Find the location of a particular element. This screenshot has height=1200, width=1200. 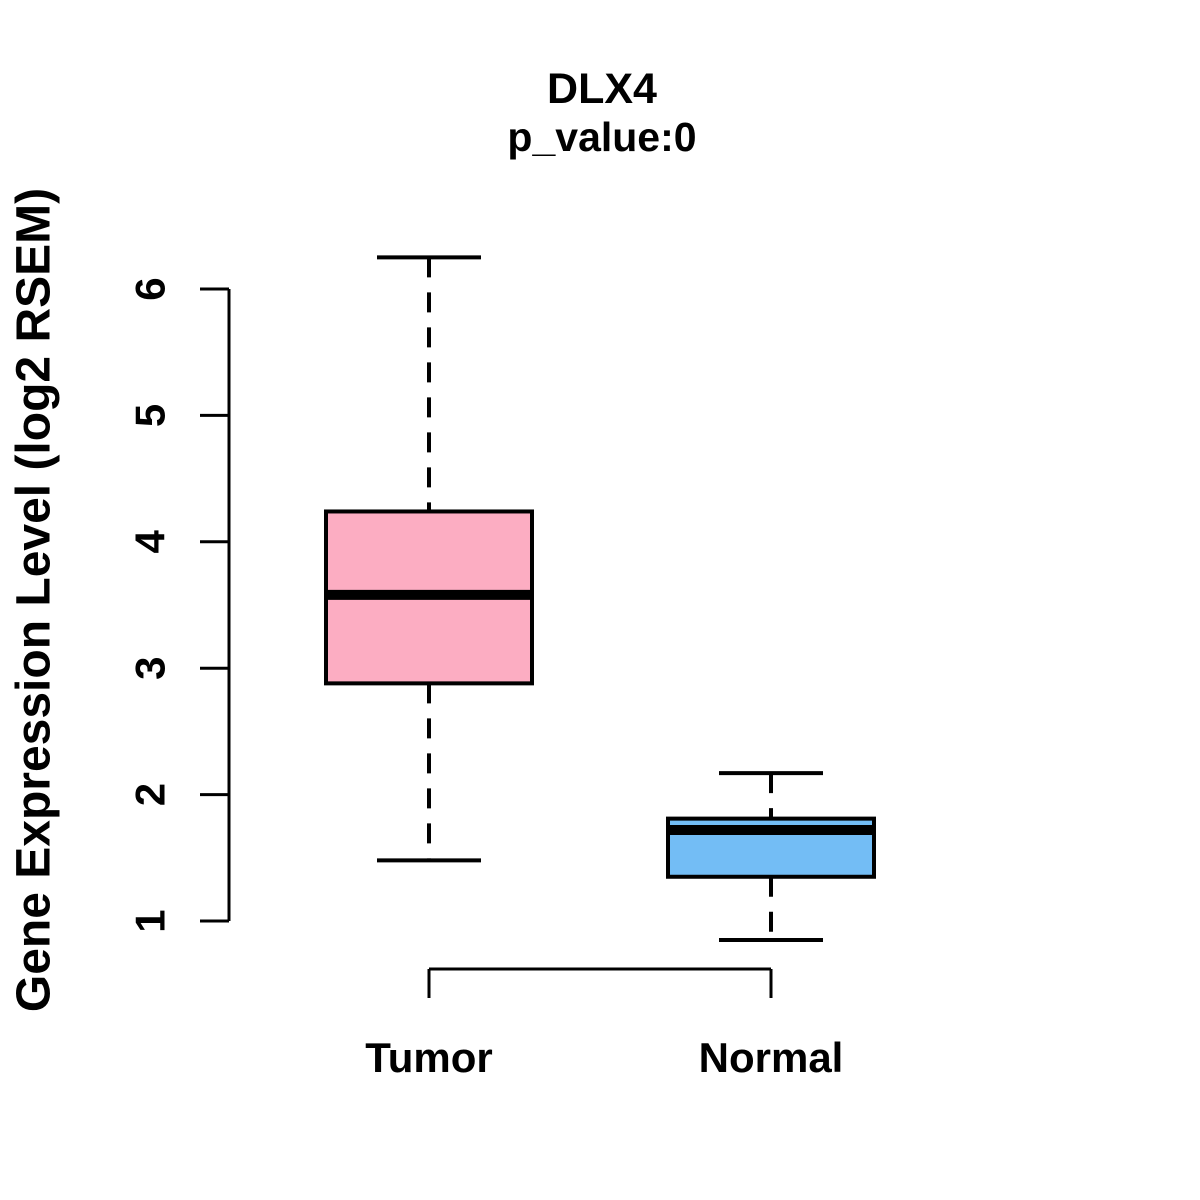

y-axis-tick-label: 4 is located at coordinates (150, 541).